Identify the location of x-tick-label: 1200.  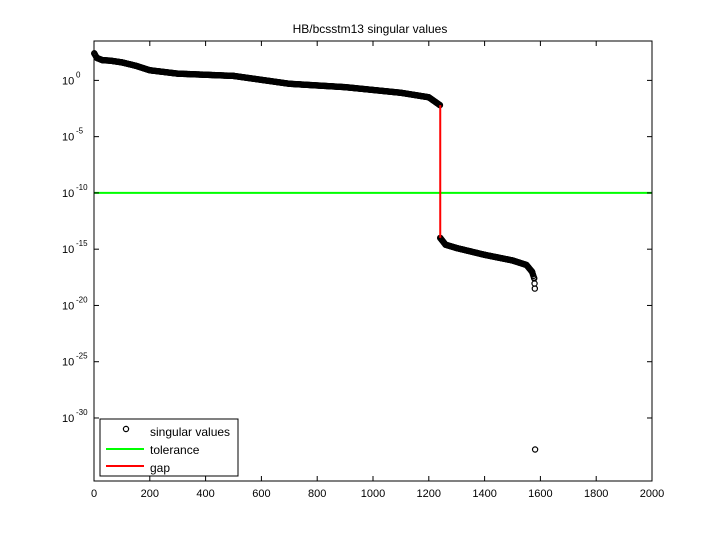
(429, 494).